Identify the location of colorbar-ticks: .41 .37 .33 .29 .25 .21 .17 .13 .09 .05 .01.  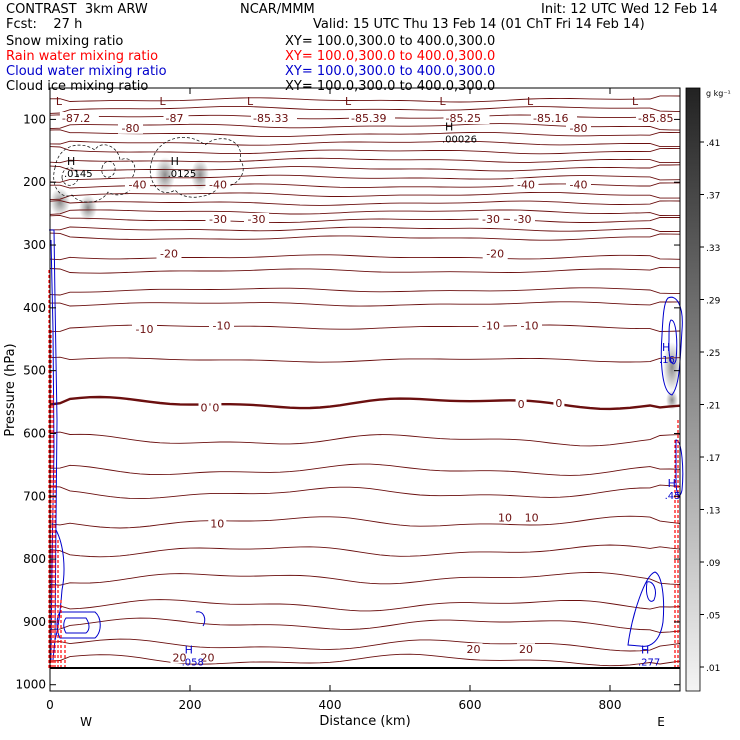
(710, 406).